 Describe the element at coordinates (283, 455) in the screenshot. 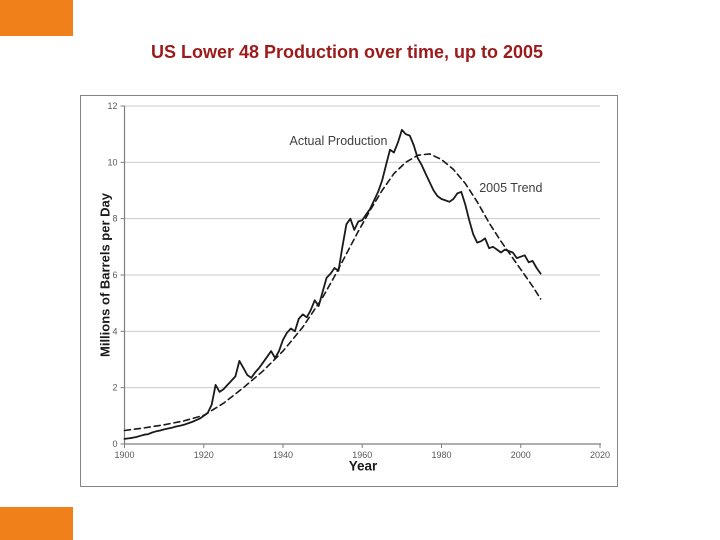

I see `x-tick-label: 1940` at that location.